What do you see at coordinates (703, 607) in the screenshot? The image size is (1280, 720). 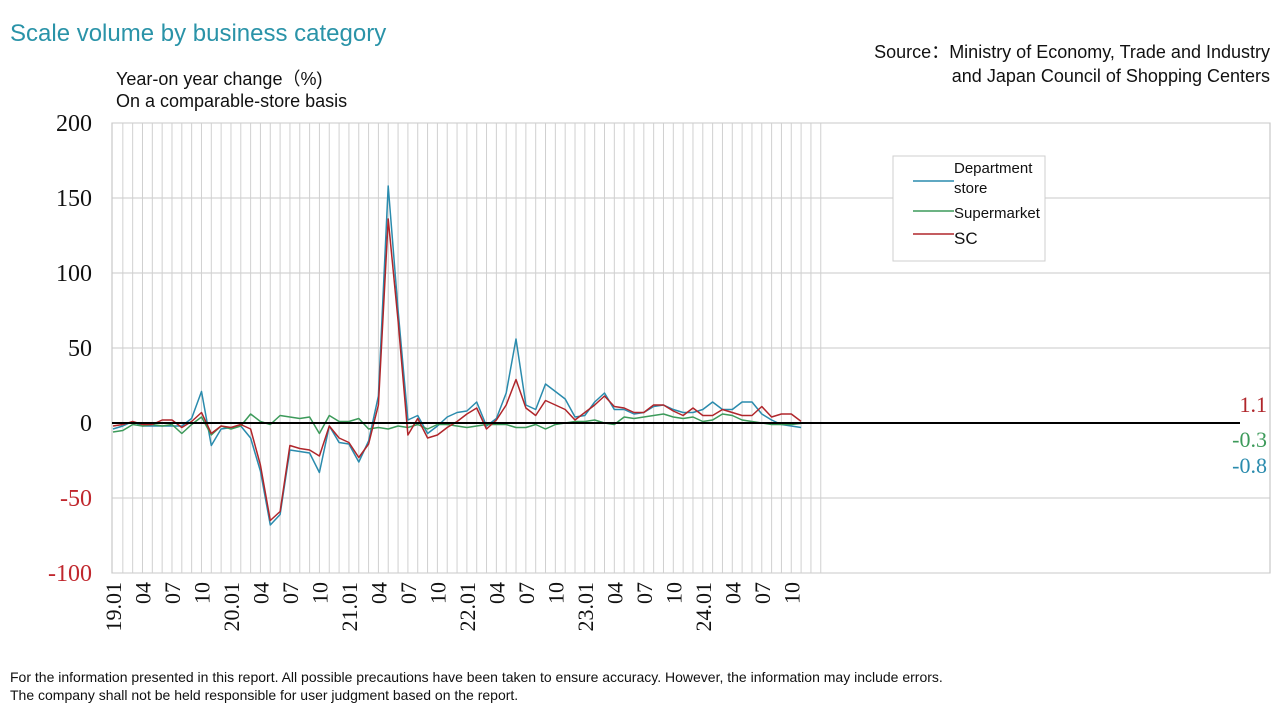 I see `x-tick-label: 24.01` at bounding box center [703, 607].